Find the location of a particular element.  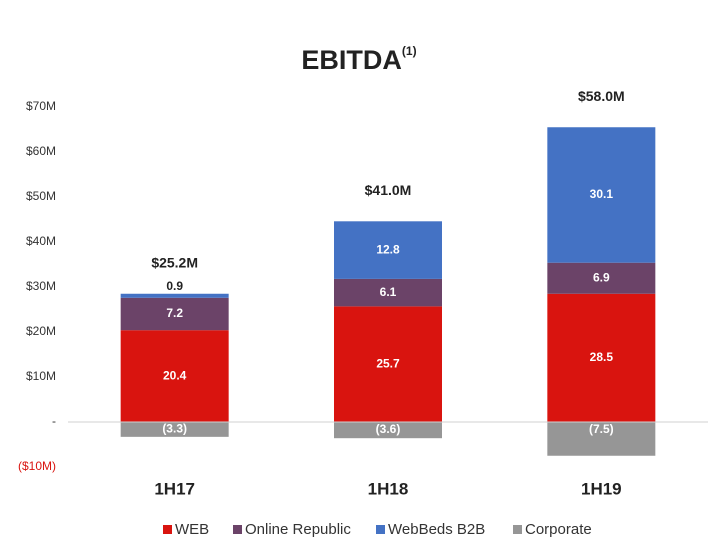

legend-label: Corporate is located at coordinates (558, 529).